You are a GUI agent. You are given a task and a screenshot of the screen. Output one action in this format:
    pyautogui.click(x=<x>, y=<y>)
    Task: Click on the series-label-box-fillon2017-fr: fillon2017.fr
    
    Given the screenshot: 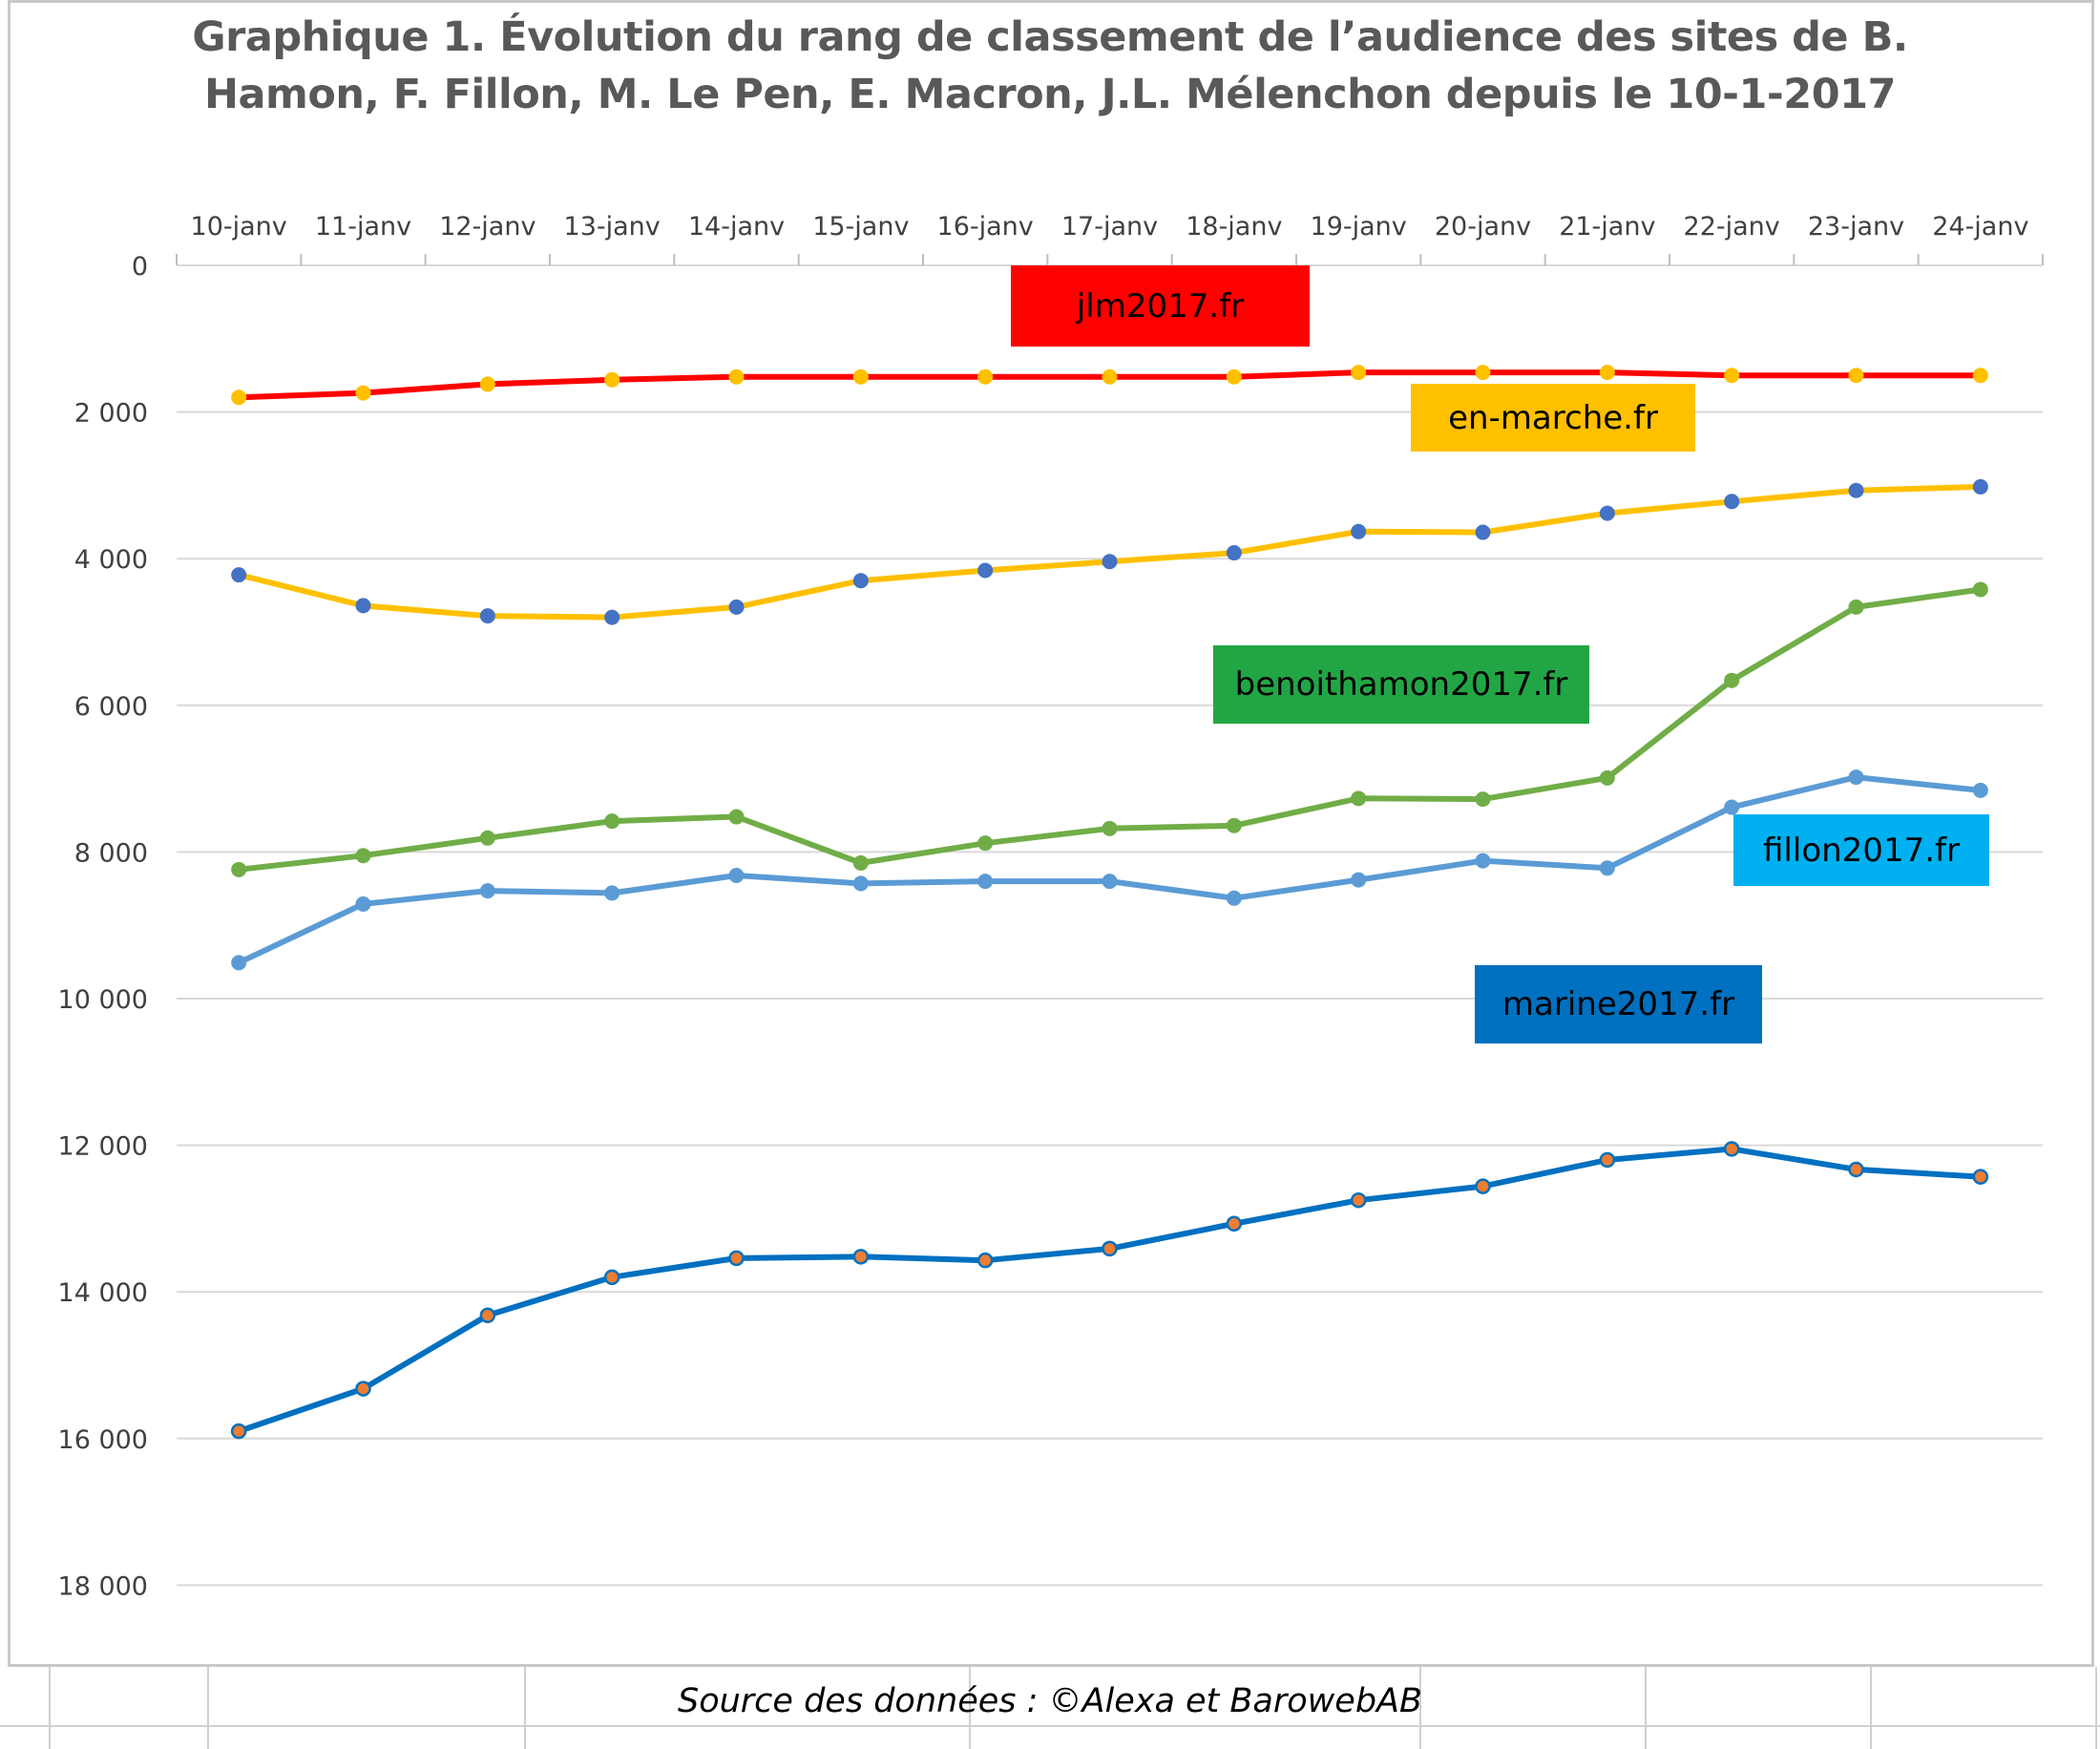 What is the action you would take?
    pyautogui.click(x=1861, y=850)
    